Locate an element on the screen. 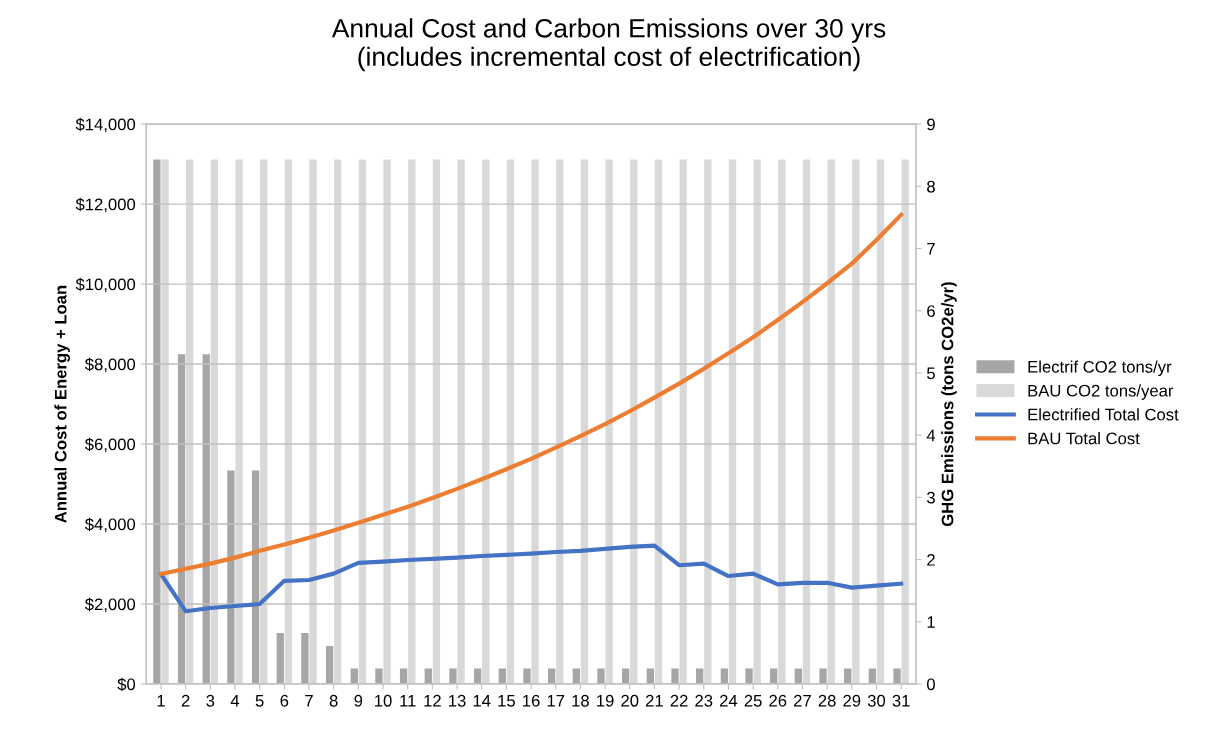  x-tick-label: 13 is located at coordinates (457, 700).